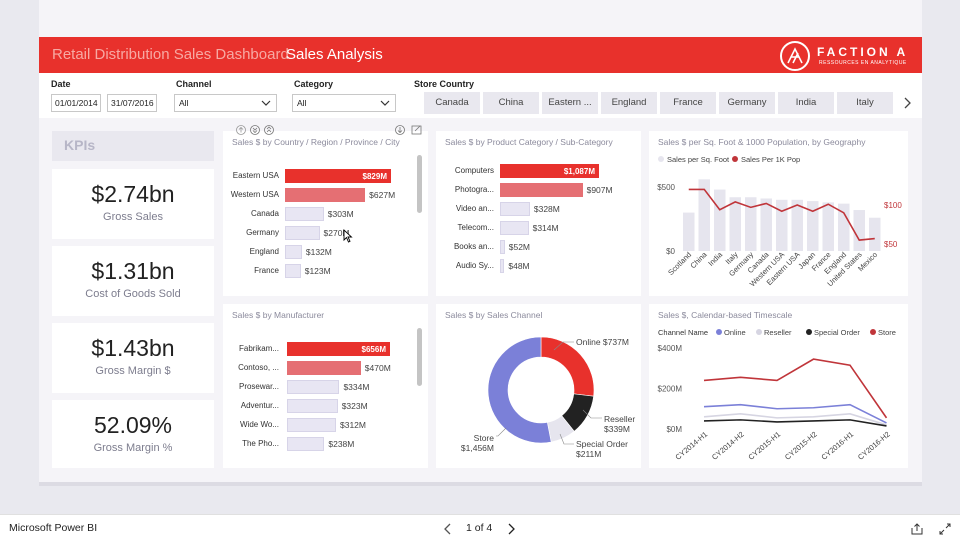 The height and width of the screenshot is (540, 960). I want to click on share-icon, so click(917, 529).